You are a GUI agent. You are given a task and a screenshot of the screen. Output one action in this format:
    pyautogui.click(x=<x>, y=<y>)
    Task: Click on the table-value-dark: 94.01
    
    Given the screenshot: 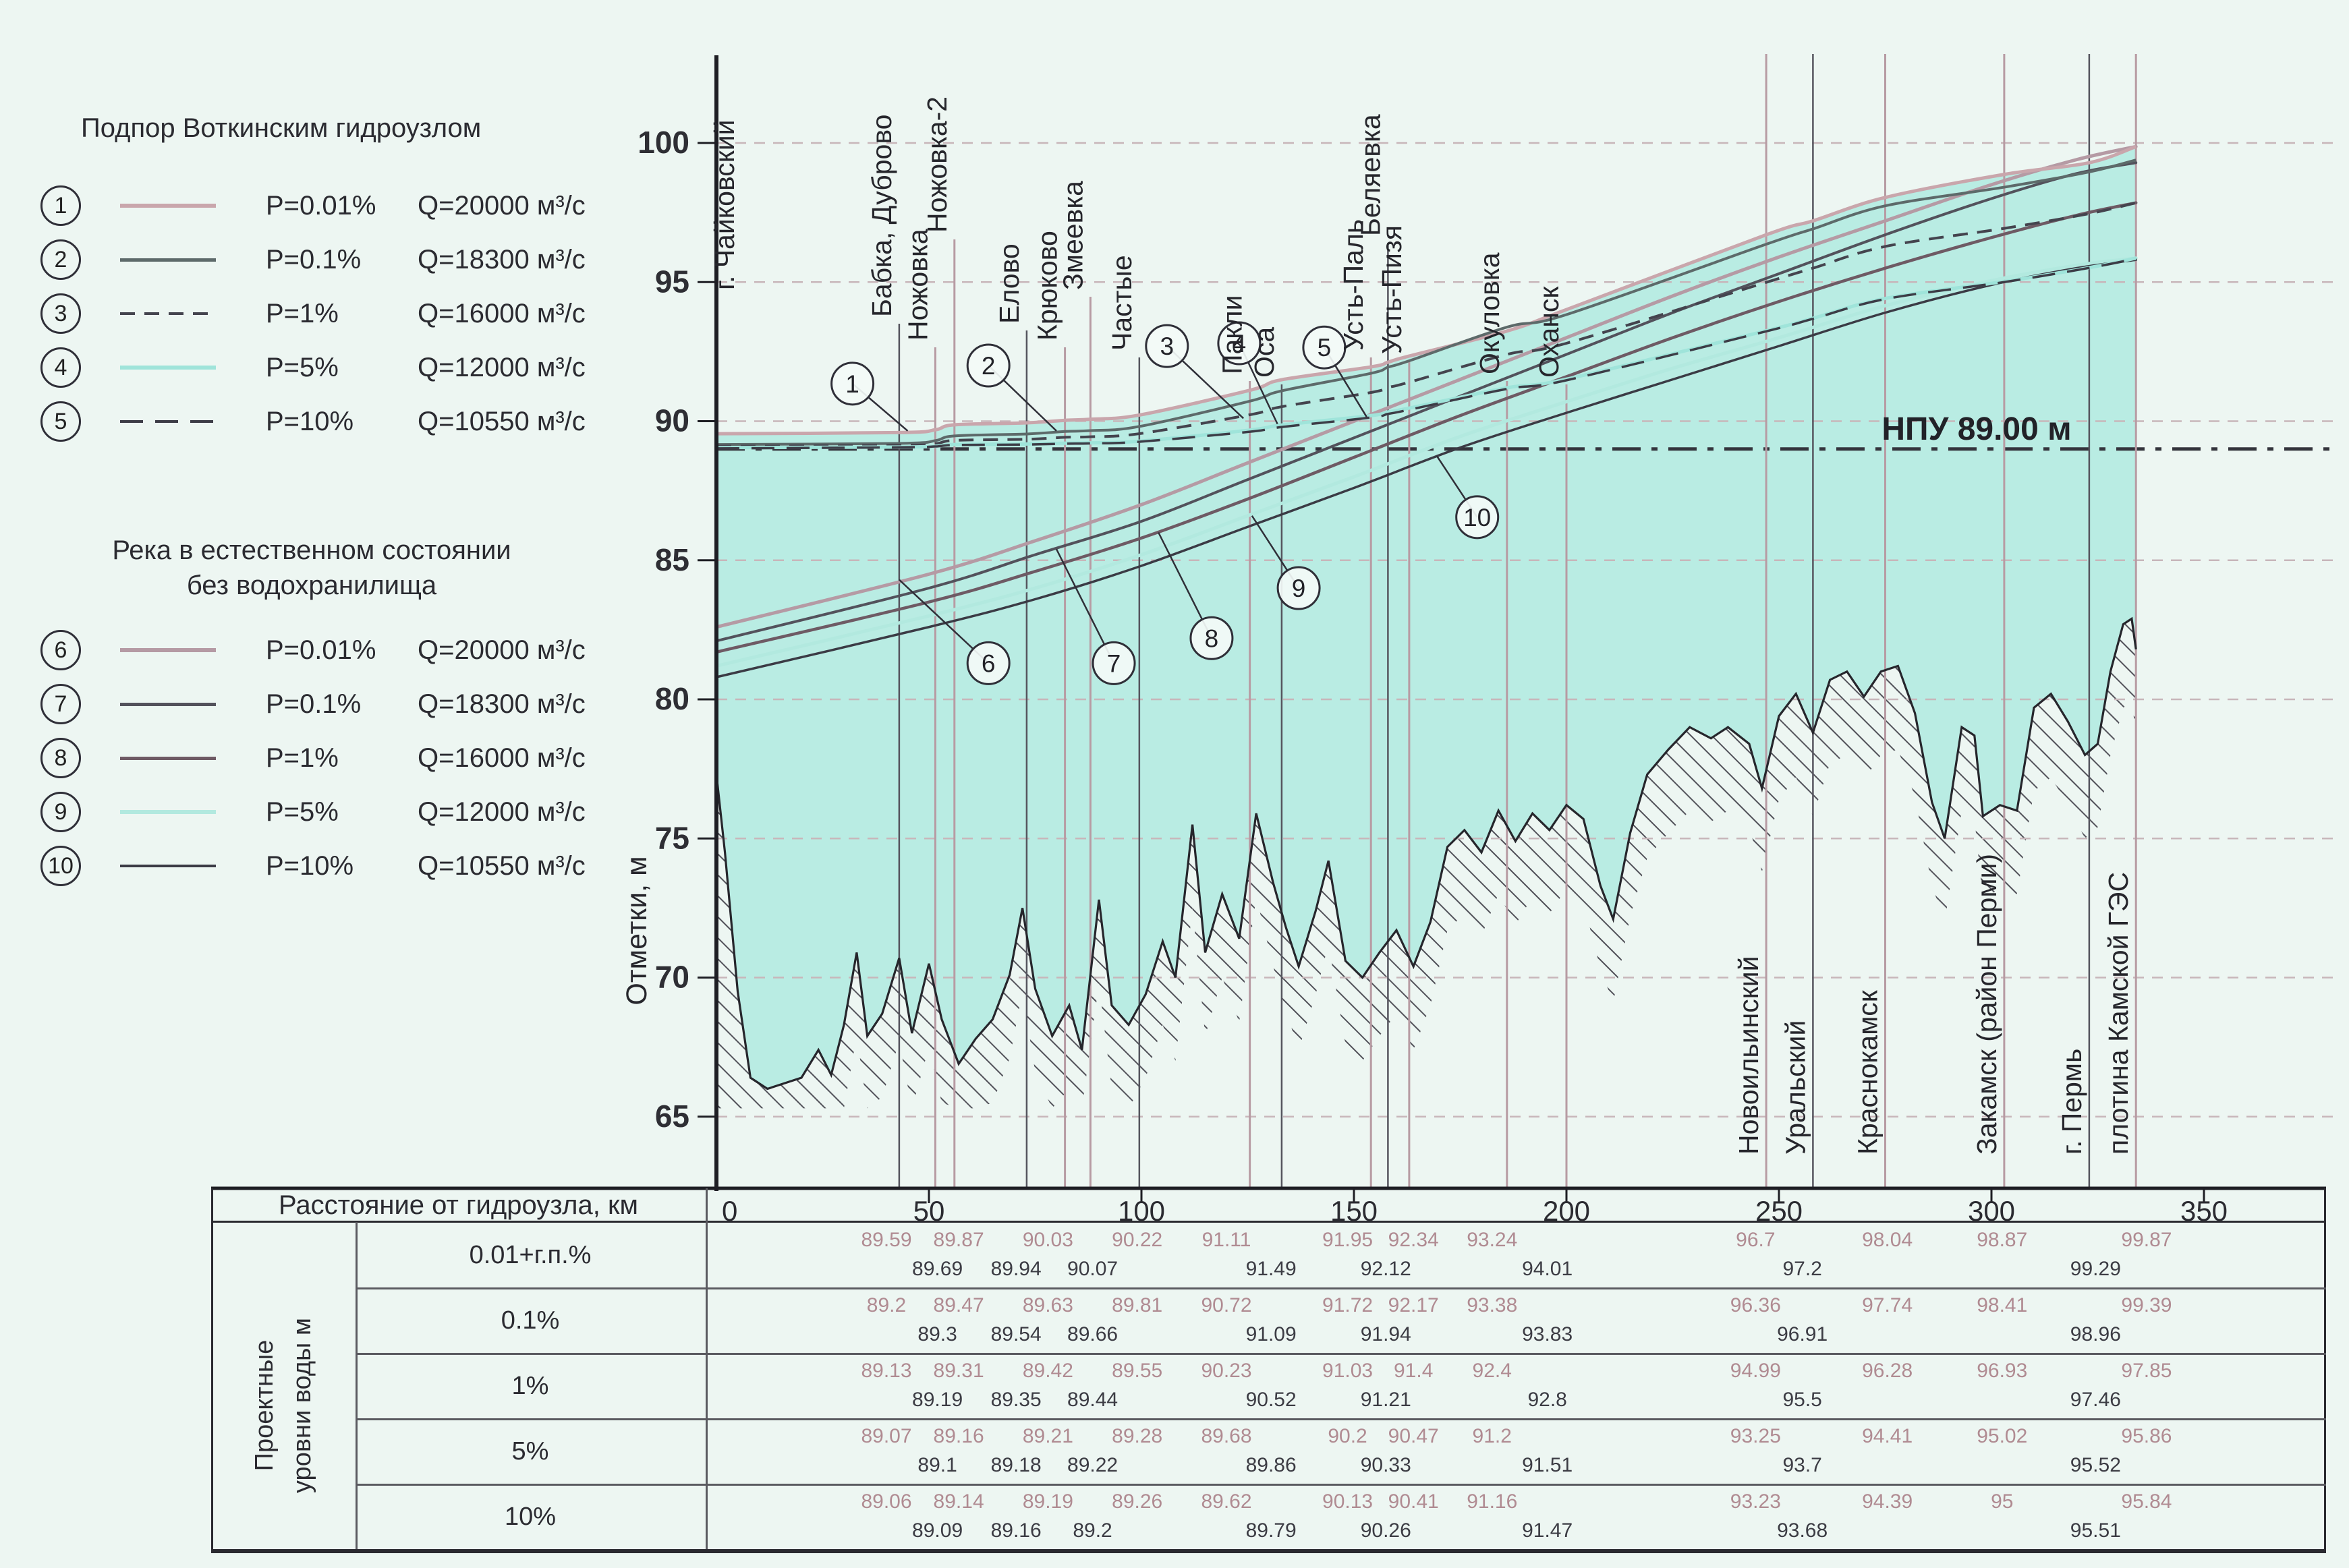 What is the action you would take?
    pyautogui.click(x=1547, y=1269)
    